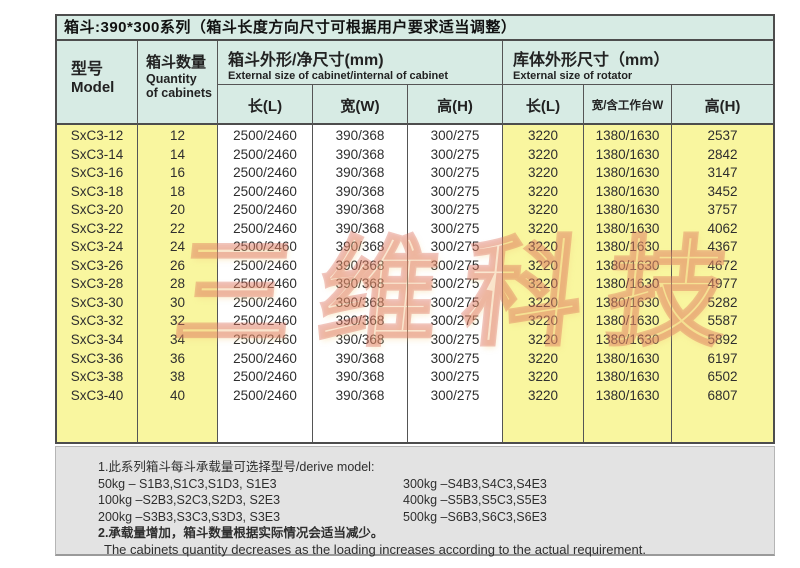 This screenshot has height=568, width=800. I want to click on table-cell-model: SxC3-34, so click(97, 340).